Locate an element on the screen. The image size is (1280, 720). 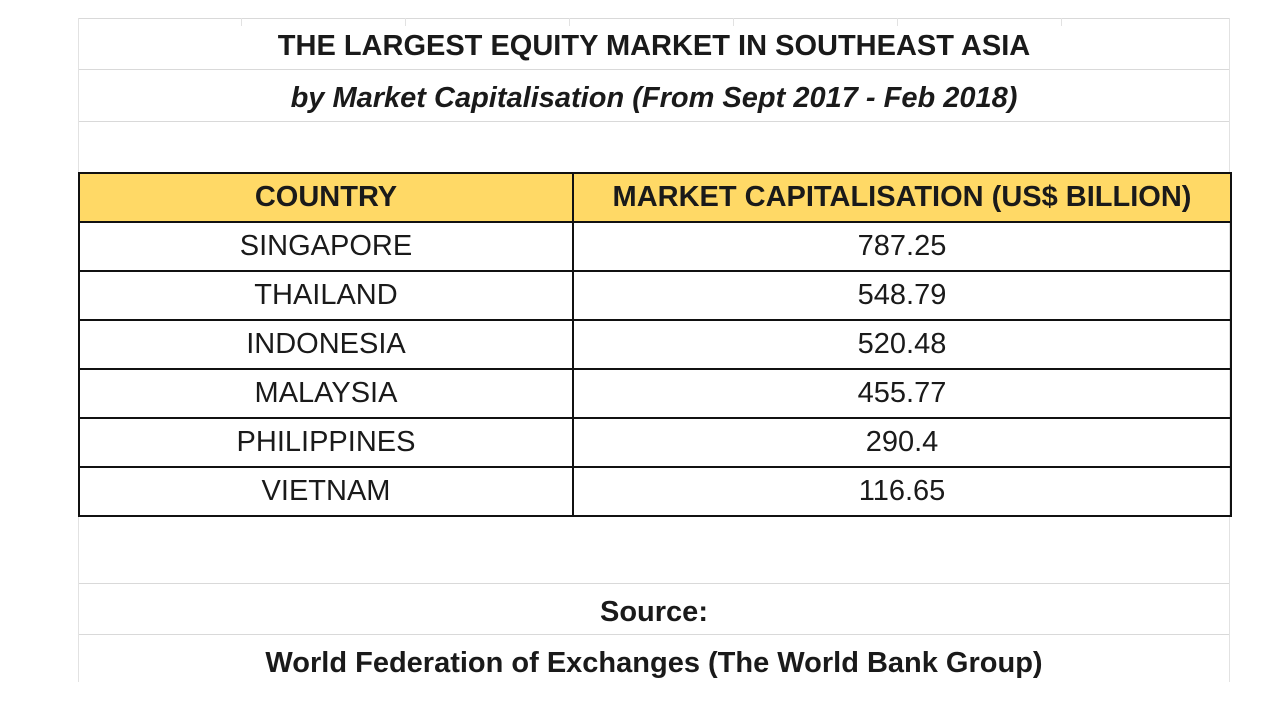
column-header-market-cap: MARKET CAPITALISATION (US$ BILLION) is located at coordinates (902, 197).